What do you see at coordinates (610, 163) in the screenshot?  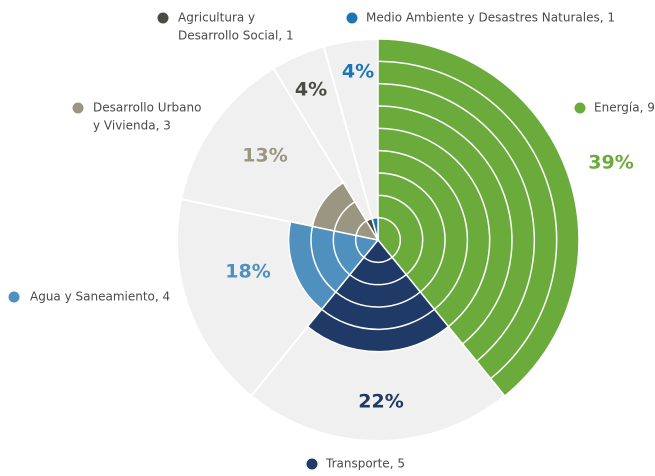 I see `percent-label: 39%` at bounding box center [610, 163].